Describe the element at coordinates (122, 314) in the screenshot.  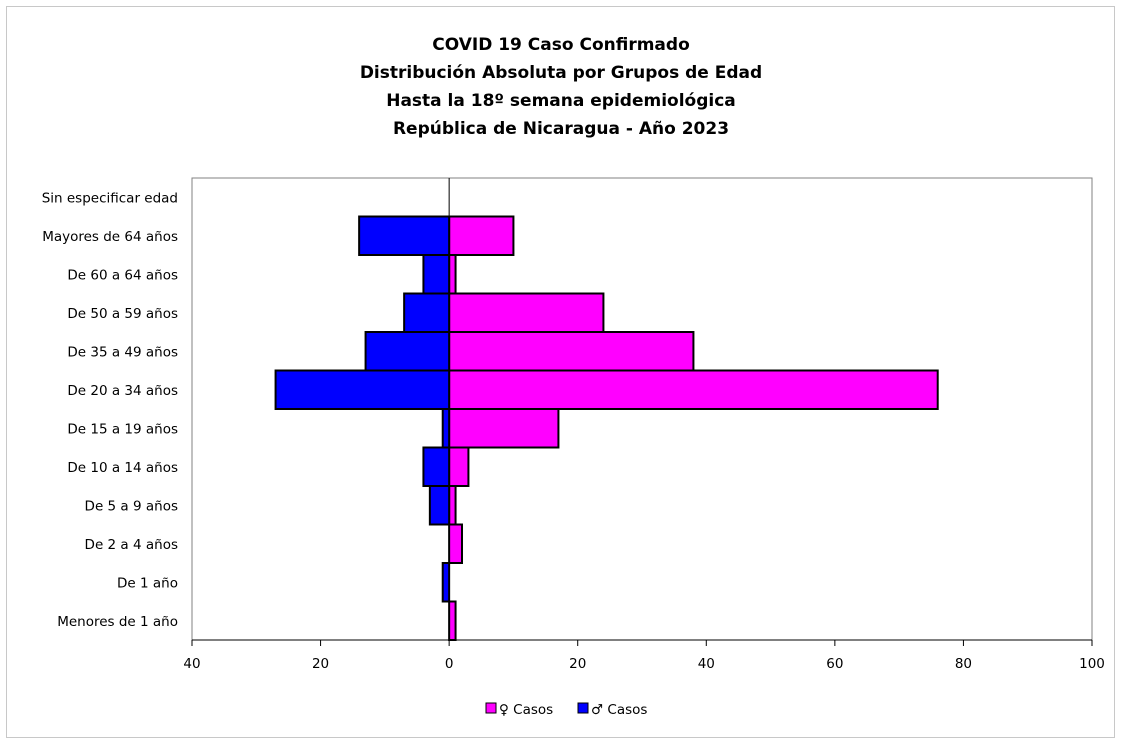
I see `category-label: De 50 a 59 años` at that location.